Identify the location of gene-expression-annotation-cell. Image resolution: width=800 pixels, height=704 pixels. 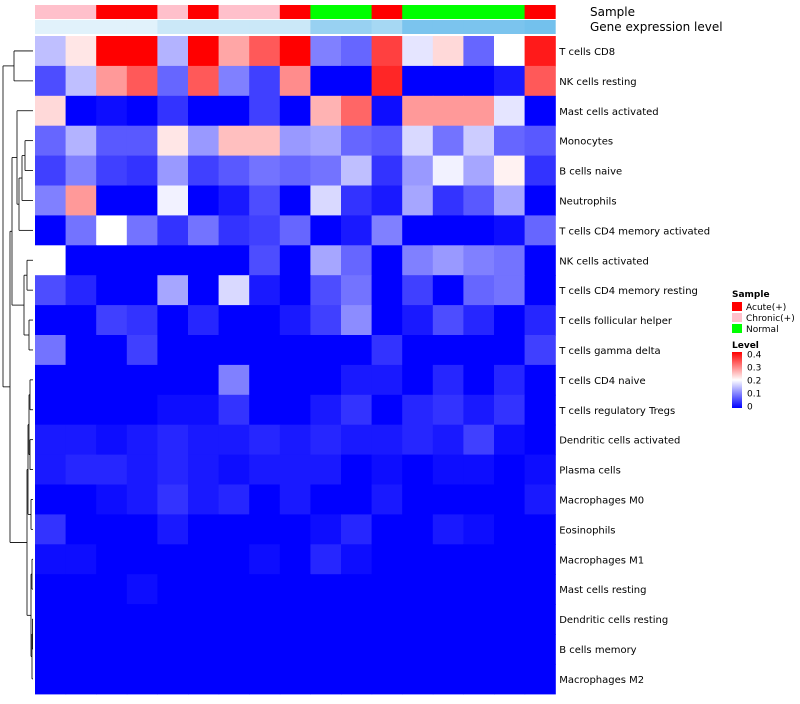
(510, 27).